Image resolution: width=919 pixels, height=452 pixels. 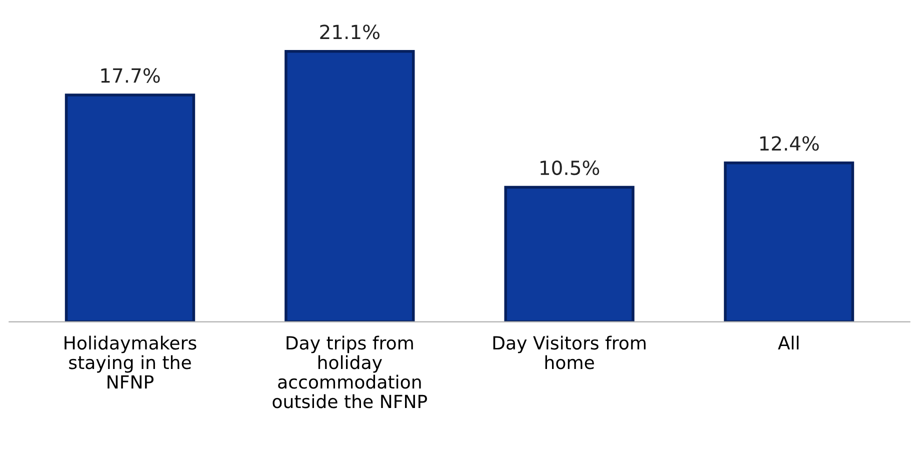 I want to click on data-label: 17.7%, so click(x=130, y=75).